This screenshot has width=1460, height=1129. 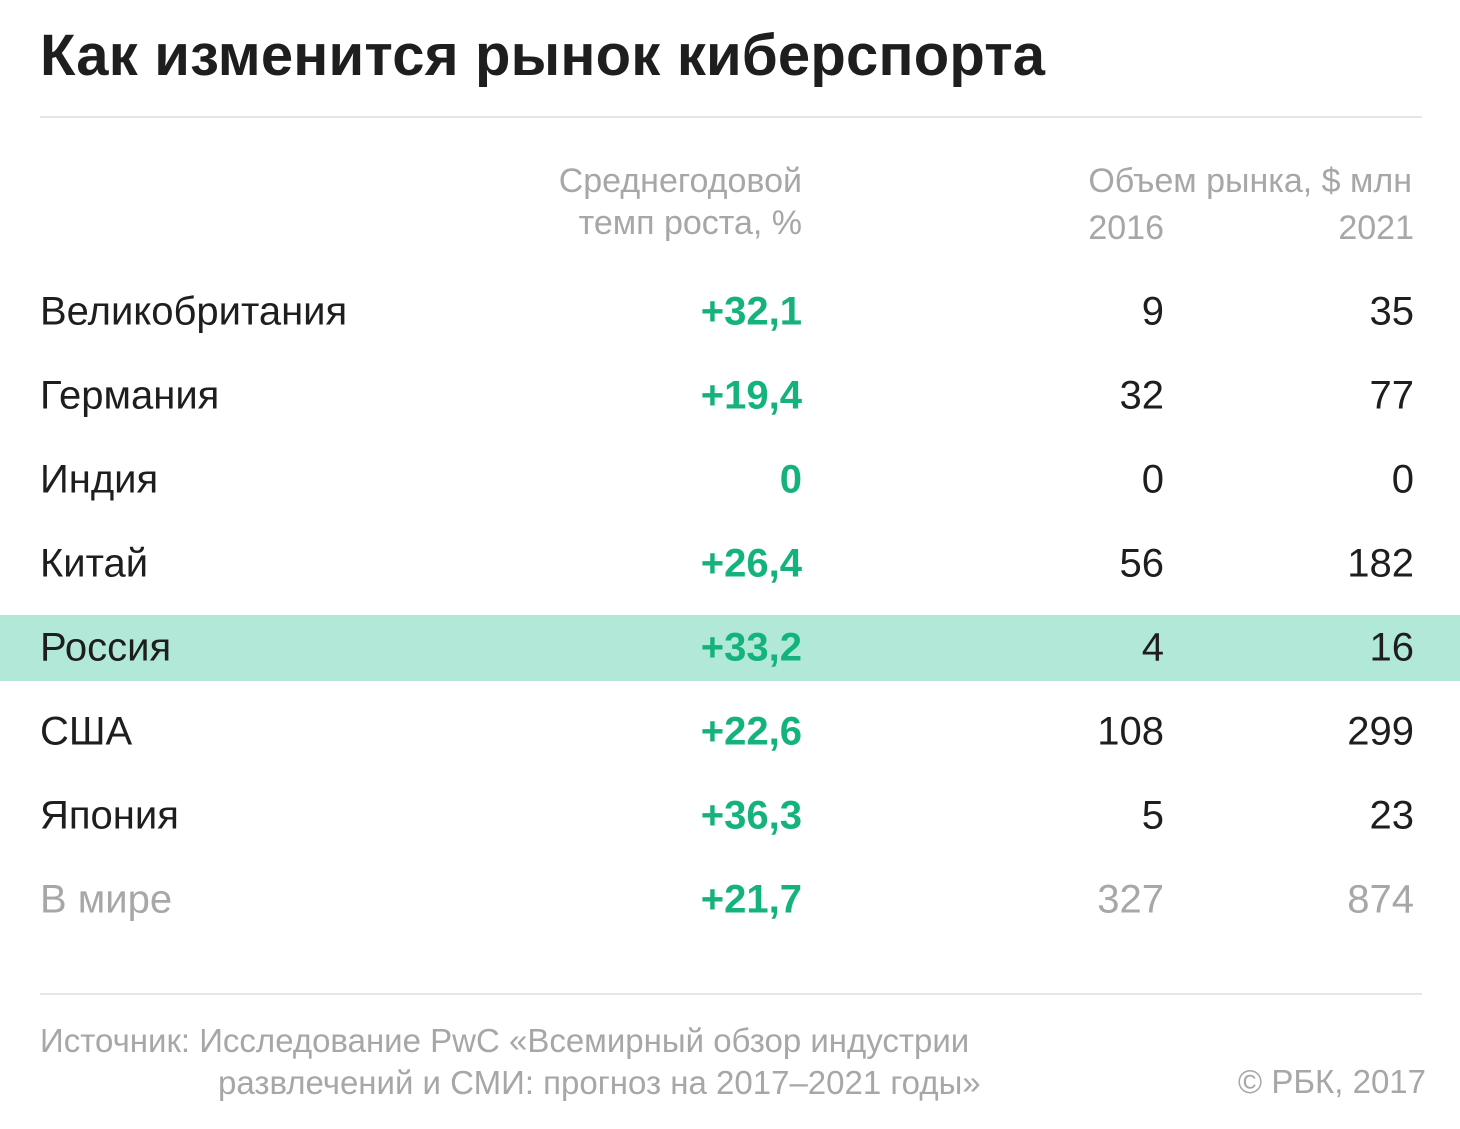 I want to click on value-2021-cell: 16, so click(x=1392, y=647).